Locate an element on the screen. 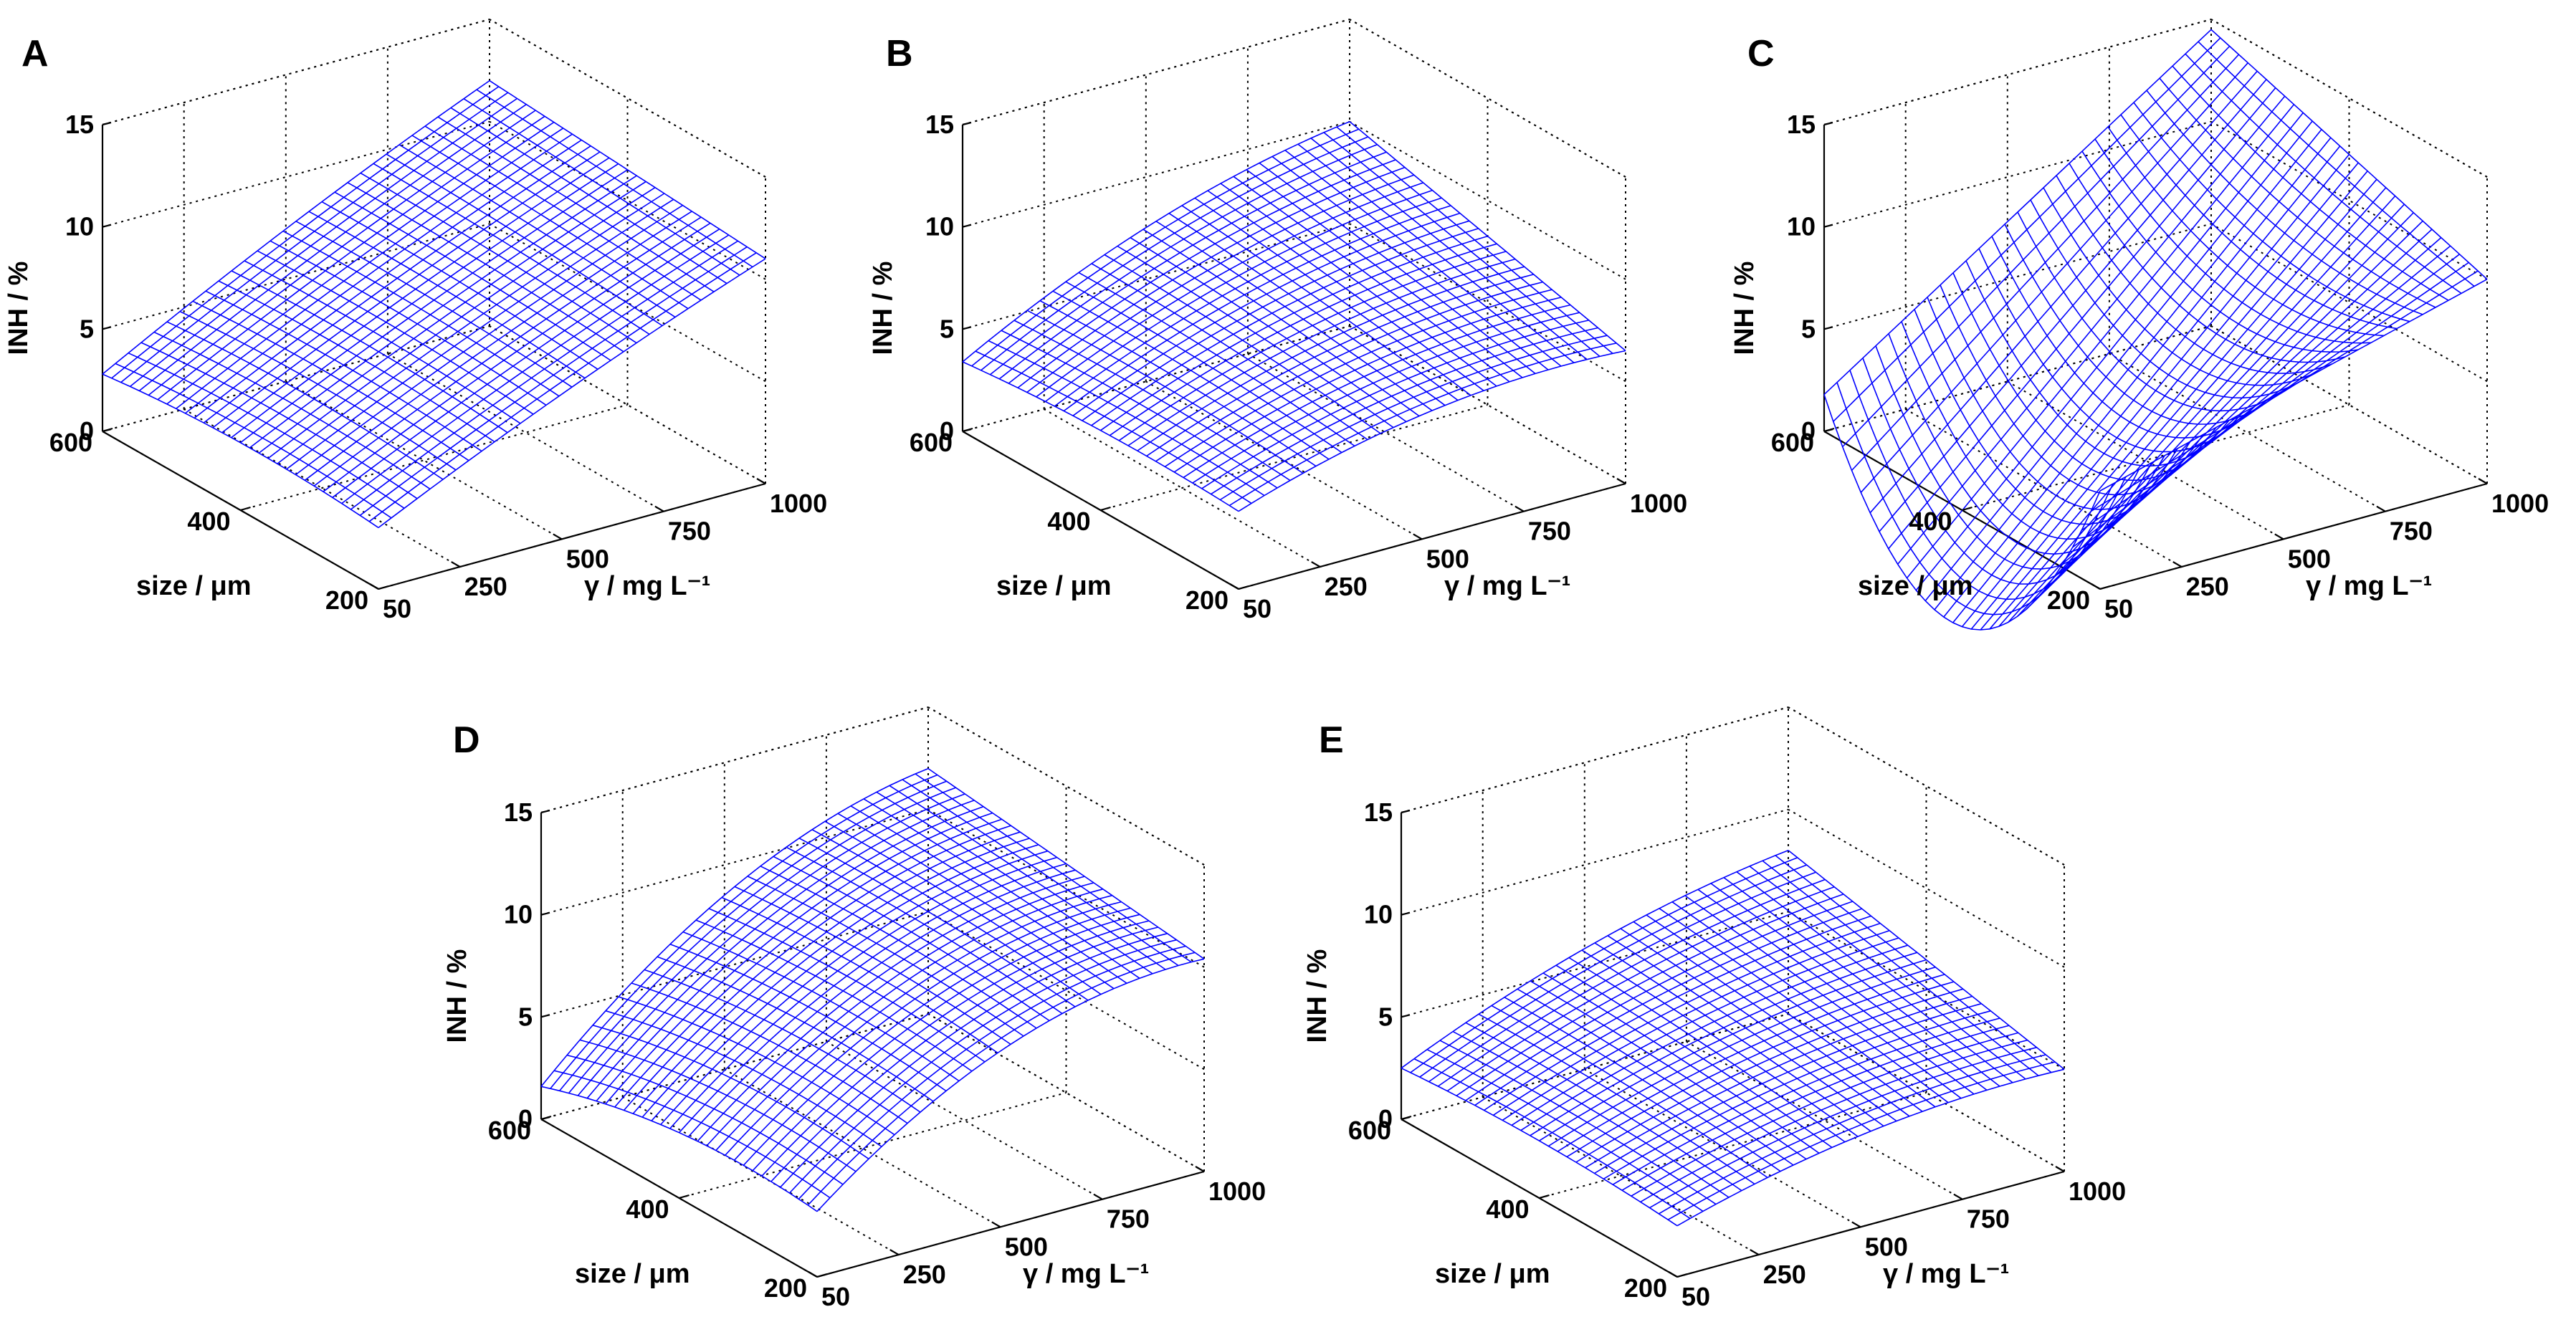  y-tick-label: 600 is located at coordinates (70, 442).